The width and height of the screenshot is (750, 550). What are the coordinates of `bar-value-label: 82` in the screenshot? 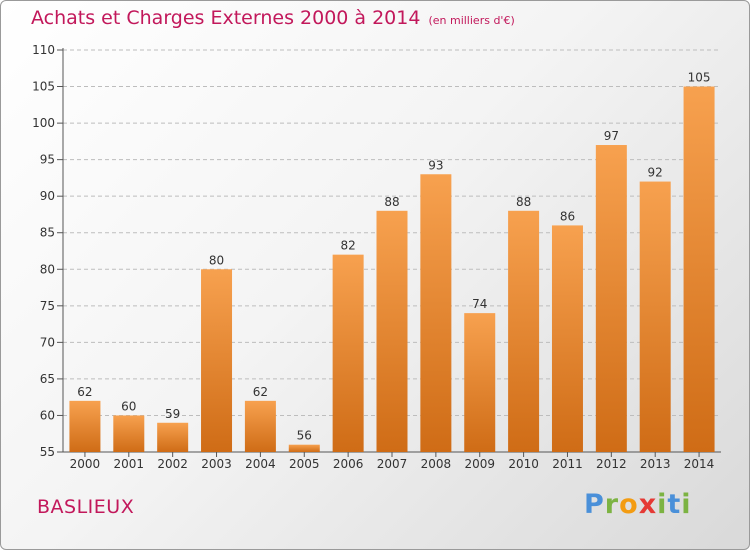 It's located at (347, 246).